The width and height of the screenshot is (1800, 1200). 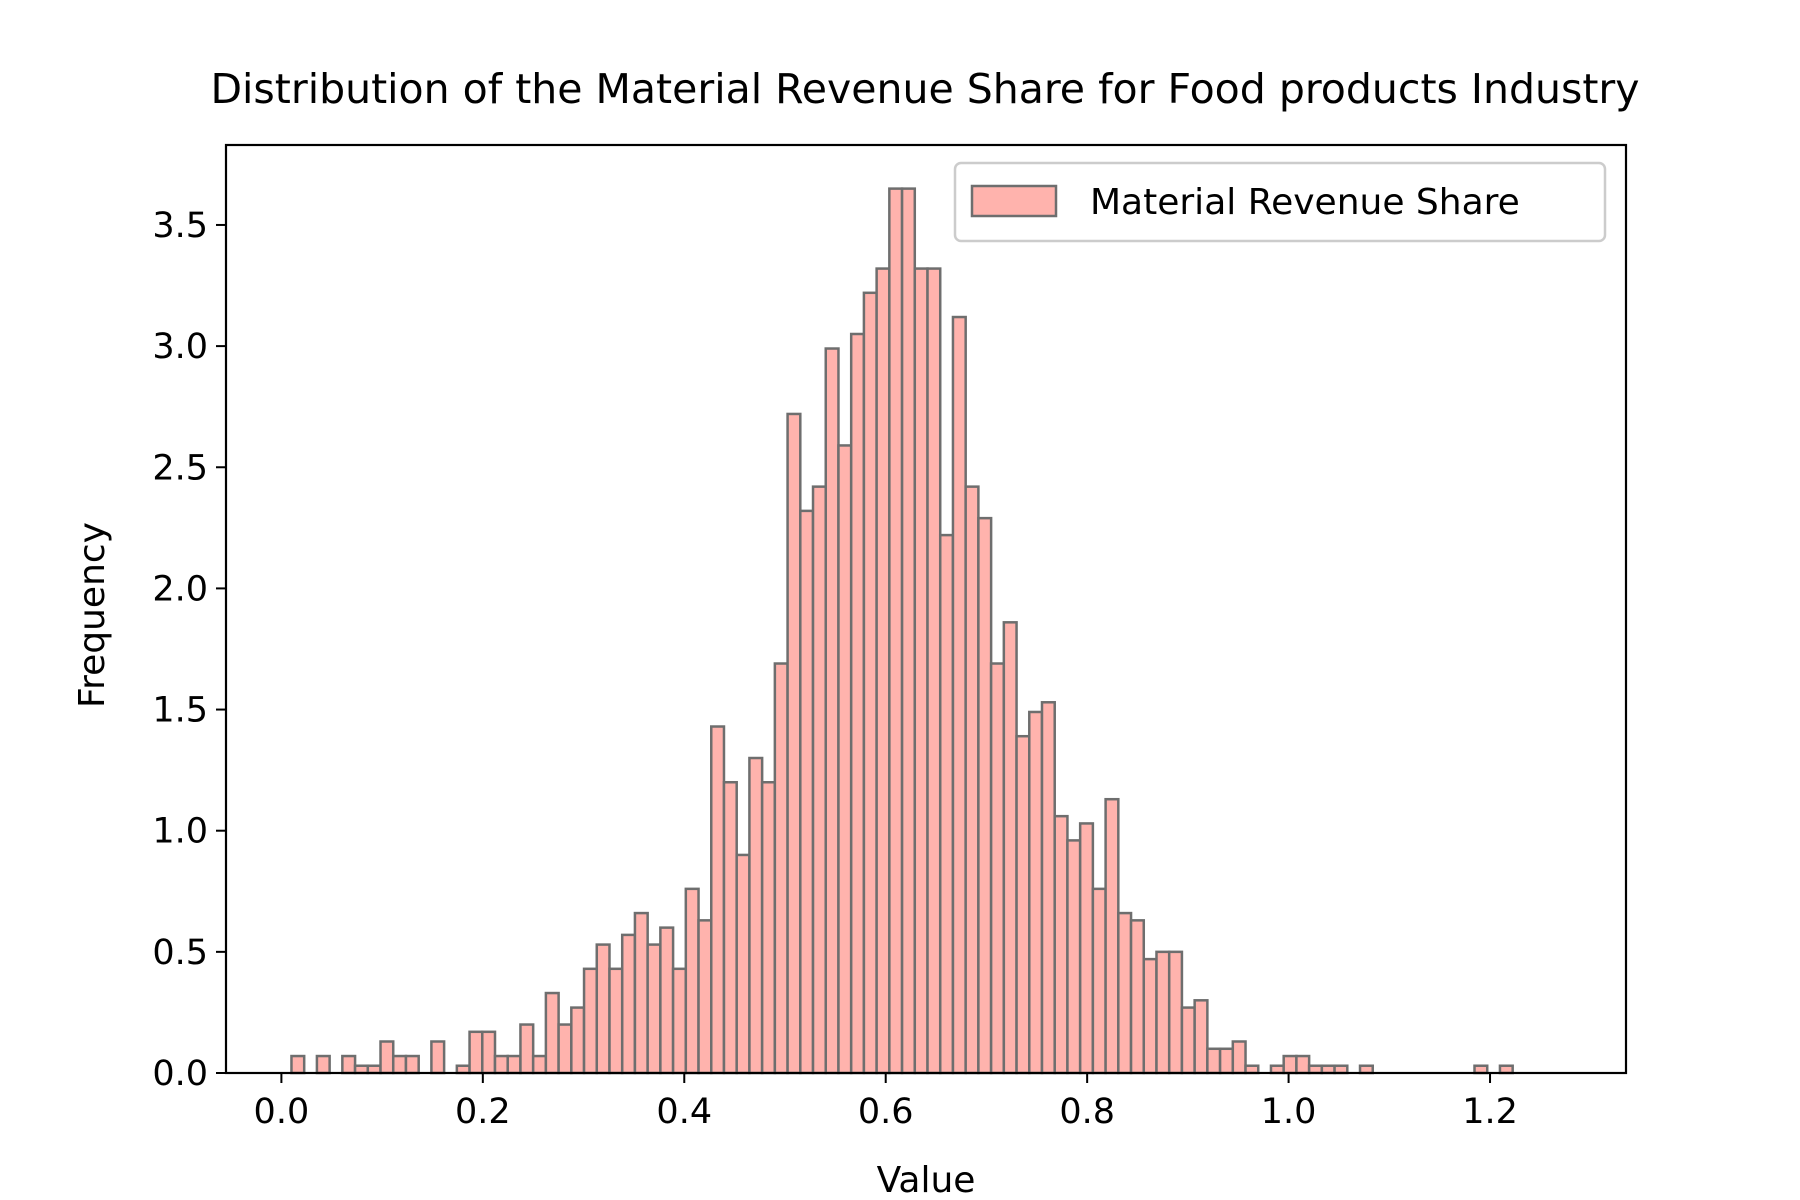 I want to click on legend-frame, so click(x=1280, y=202).